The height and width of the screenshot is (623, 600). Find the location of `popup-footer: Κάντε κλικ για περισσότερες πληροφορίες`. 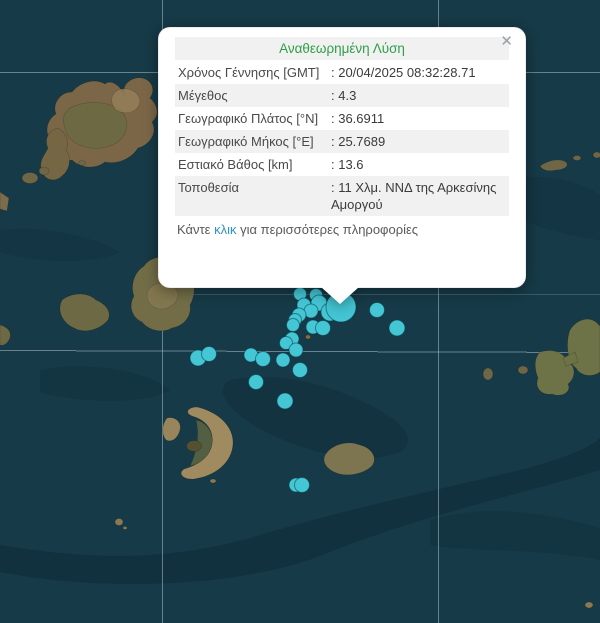

popup-footer: Κάντε κλικ για περισσότερες πληροφορίες is located at coordinates (342, 229).